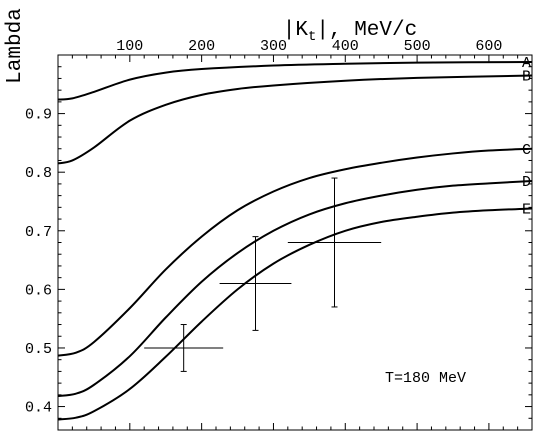 This screenshot has height=444, width=541. I want to click on y-tick-label: 0.8, so click(38, 173).